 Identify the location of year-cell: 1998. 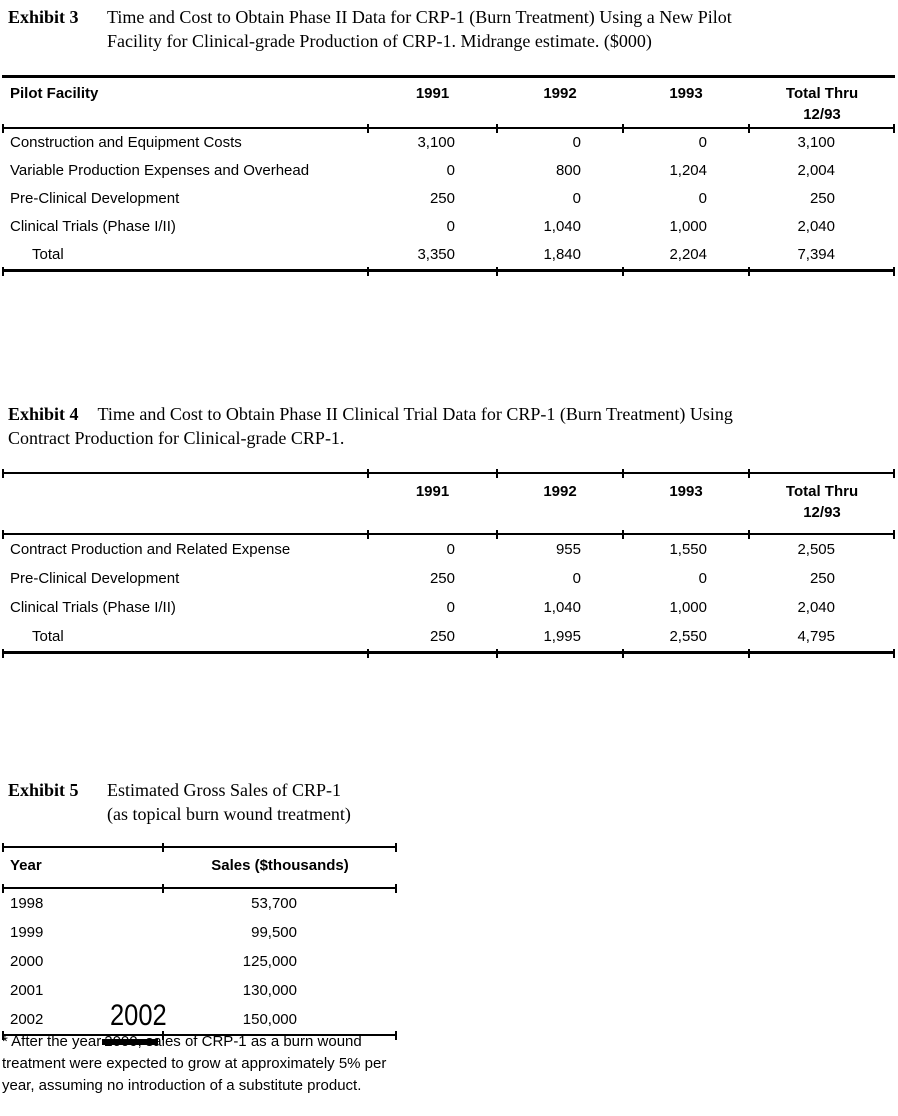
(27, 903).